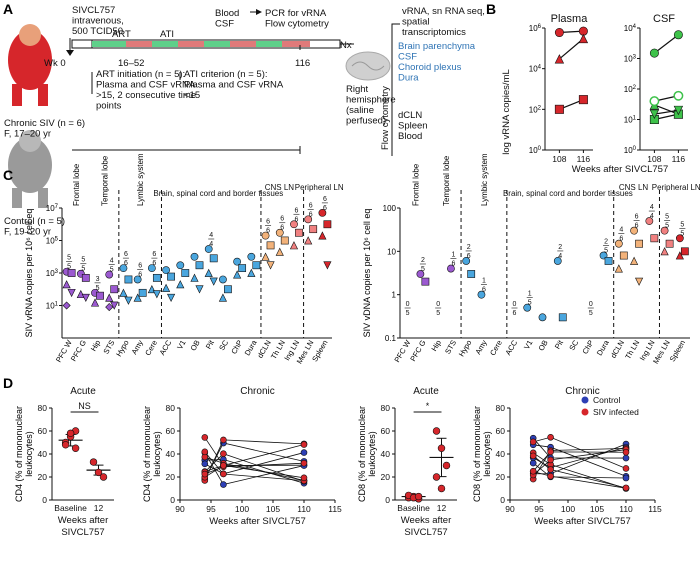 Image resolution: width=700 pixels, height=571 pixels. What do you see at coordinates (426, 391) in the screenshot?
I see `chart-title: Acute` at bounding box center [426, 391].